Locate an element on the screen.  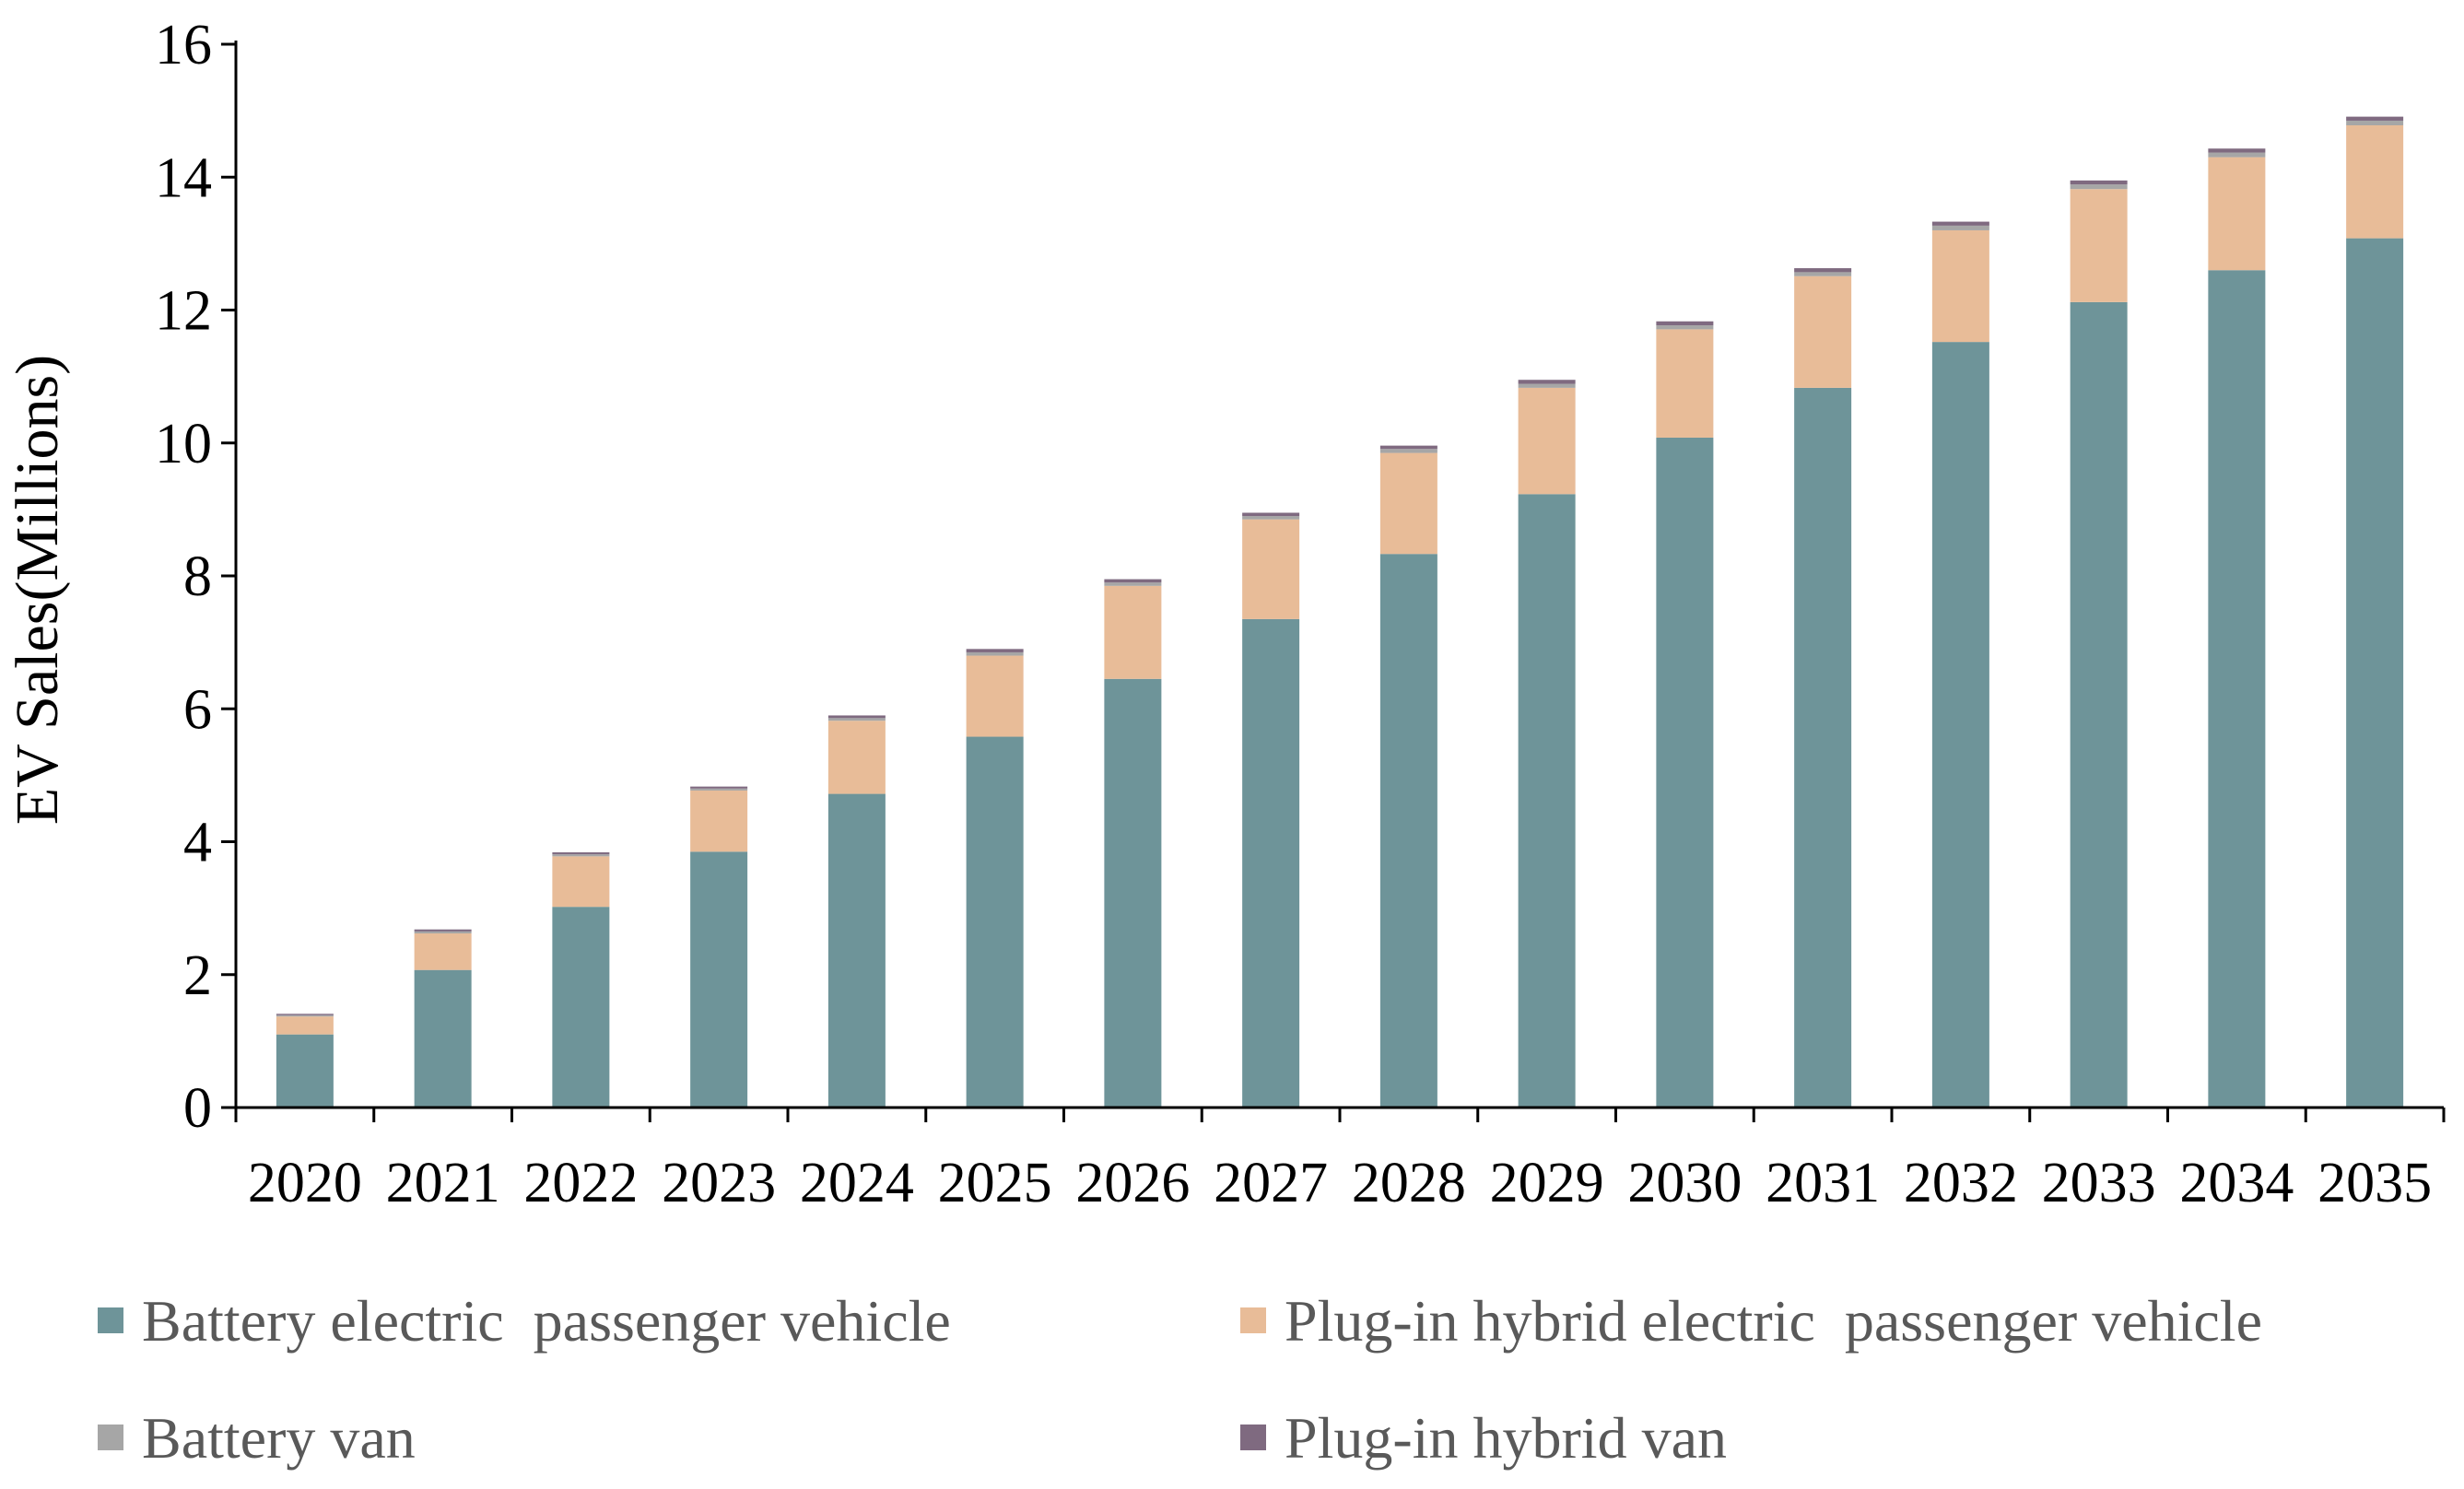
x-tick-label-2030: 2030 is located at coordinates (1684, 1183).